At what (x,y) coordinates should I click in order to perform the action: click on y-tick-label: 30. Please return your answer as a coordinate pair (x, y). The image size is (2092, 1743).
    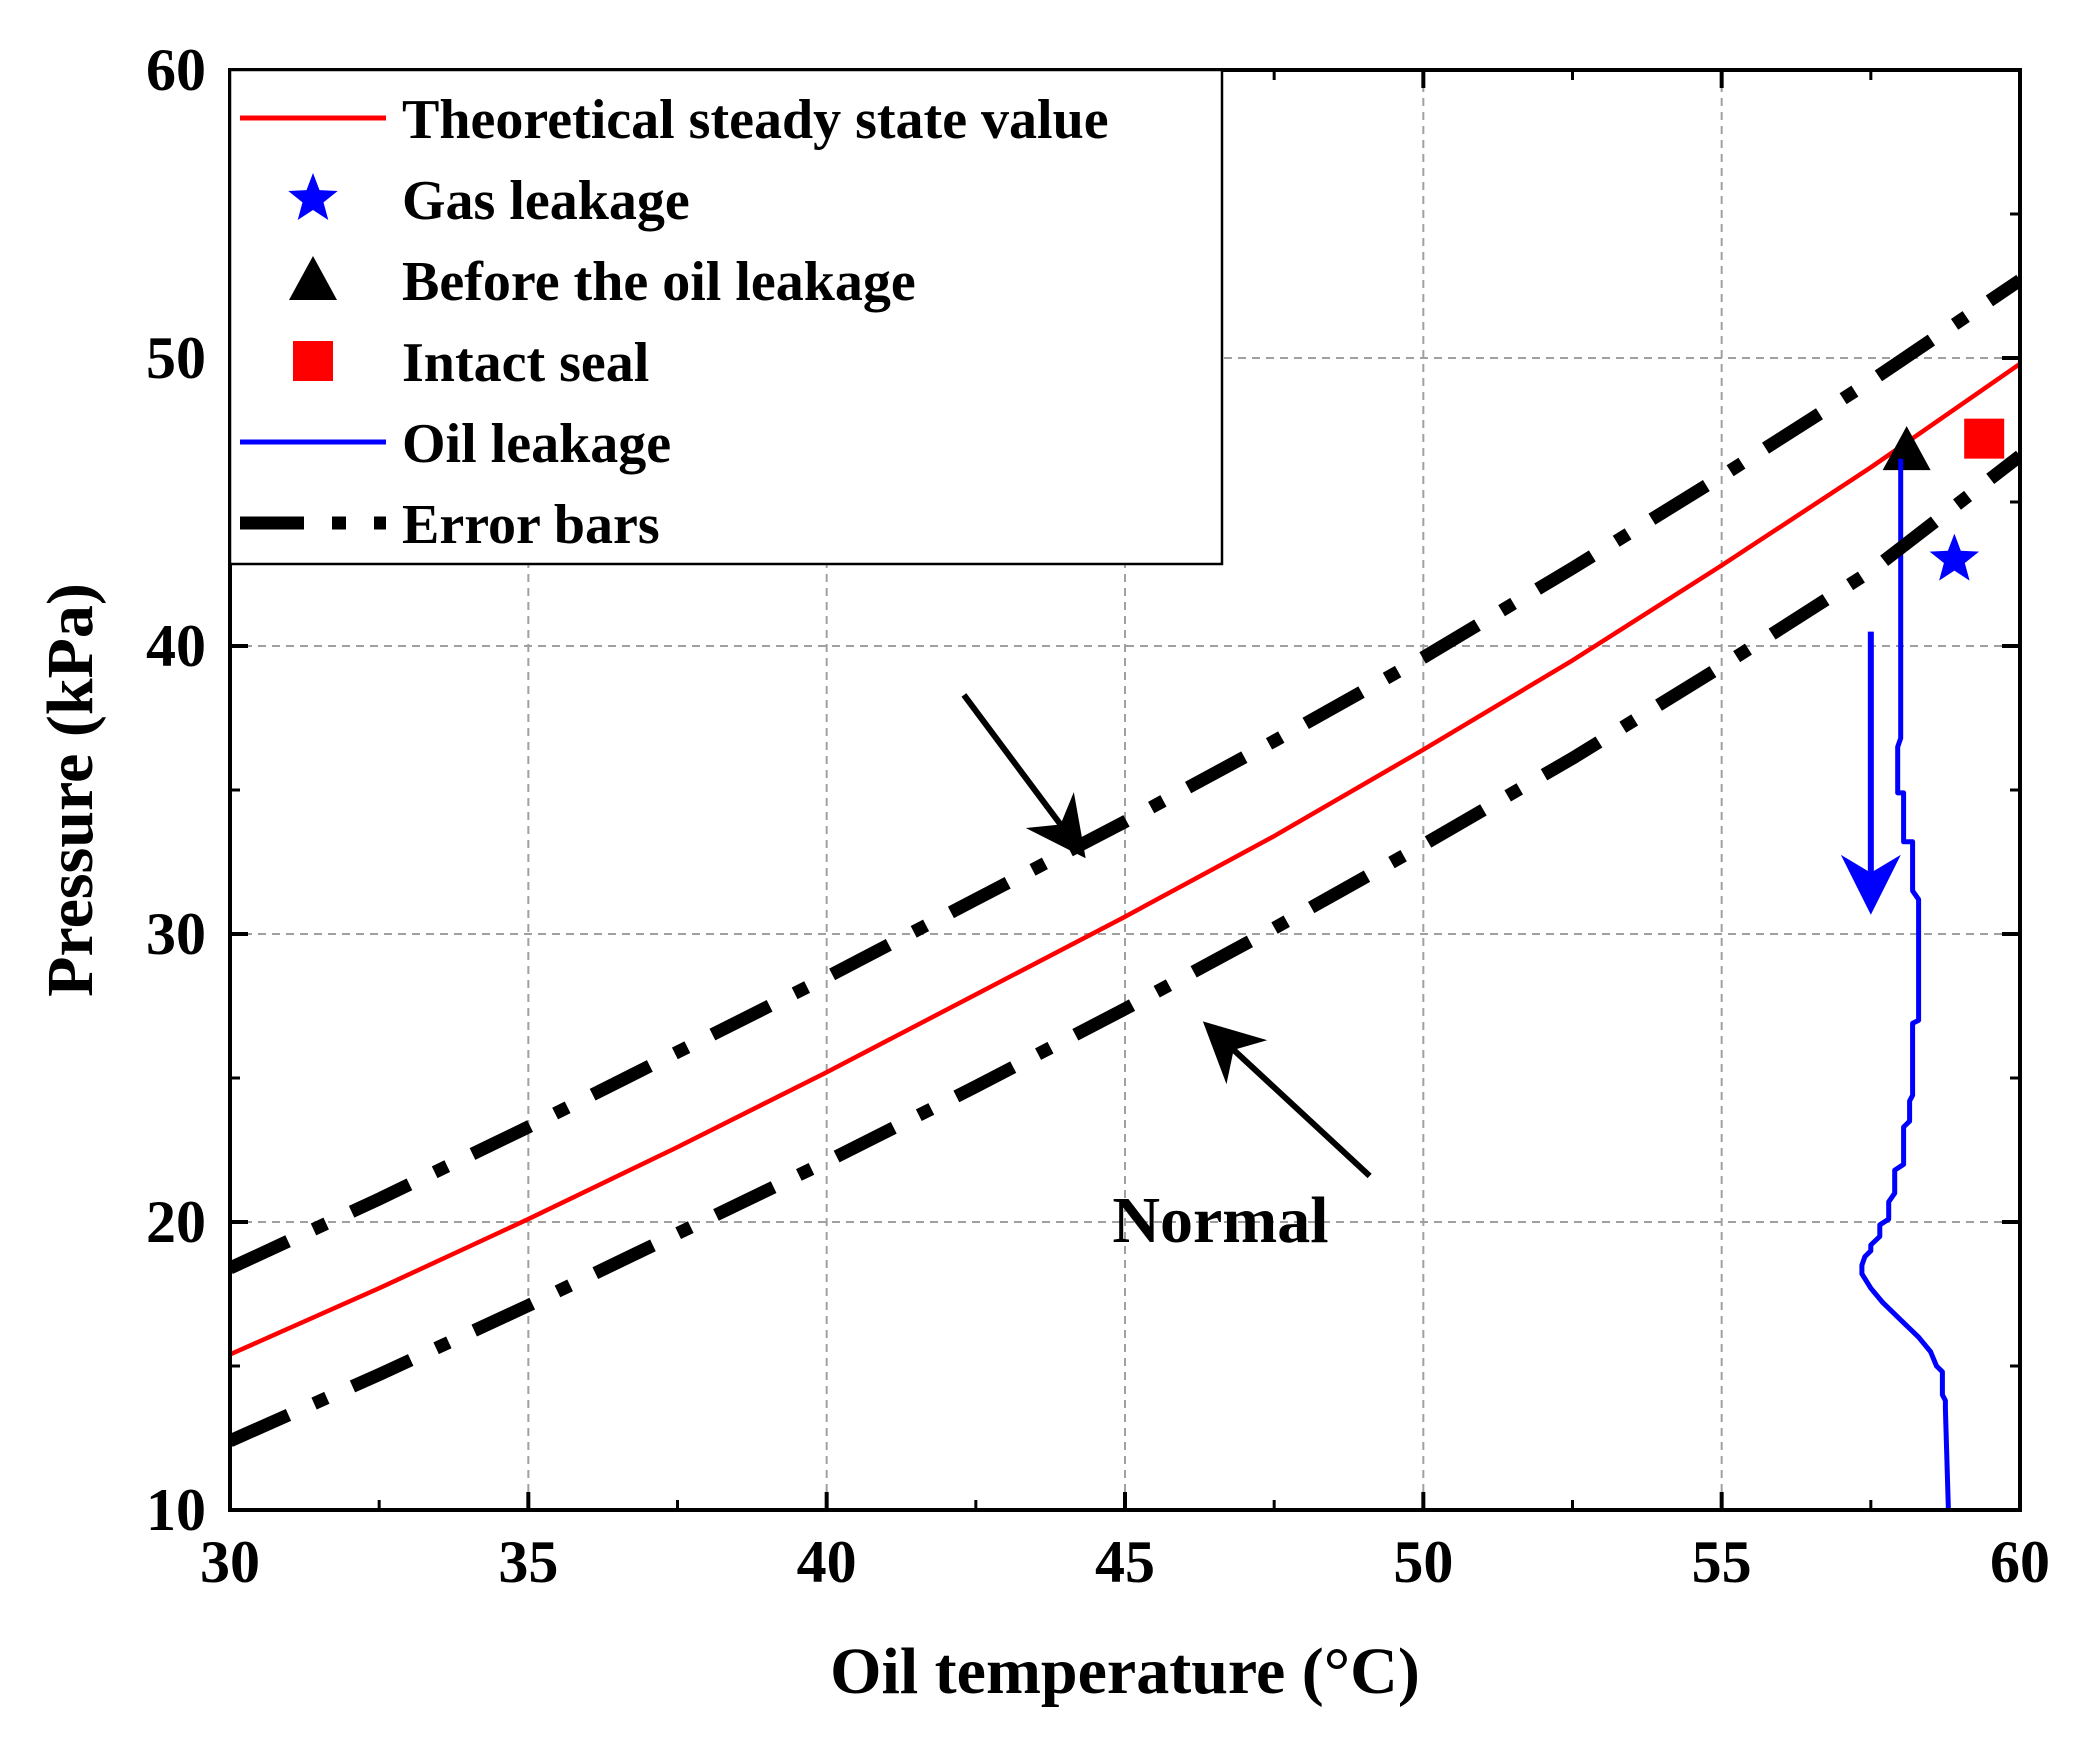
    Looking at the image, I should click on (176, 934).